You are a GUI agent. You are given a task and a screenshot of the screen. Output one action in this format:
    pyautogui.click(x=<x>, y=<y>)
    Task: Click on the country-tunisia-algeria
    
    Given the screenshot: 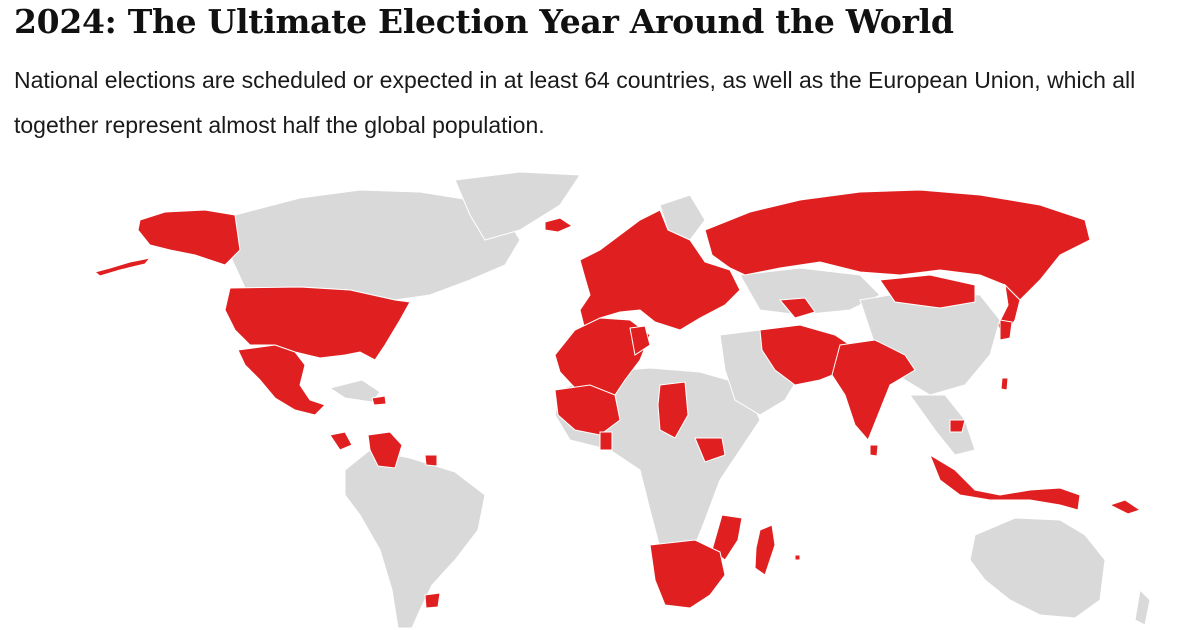 What is the action you would take?
    pyautogui.click(x=640, y=340)
    